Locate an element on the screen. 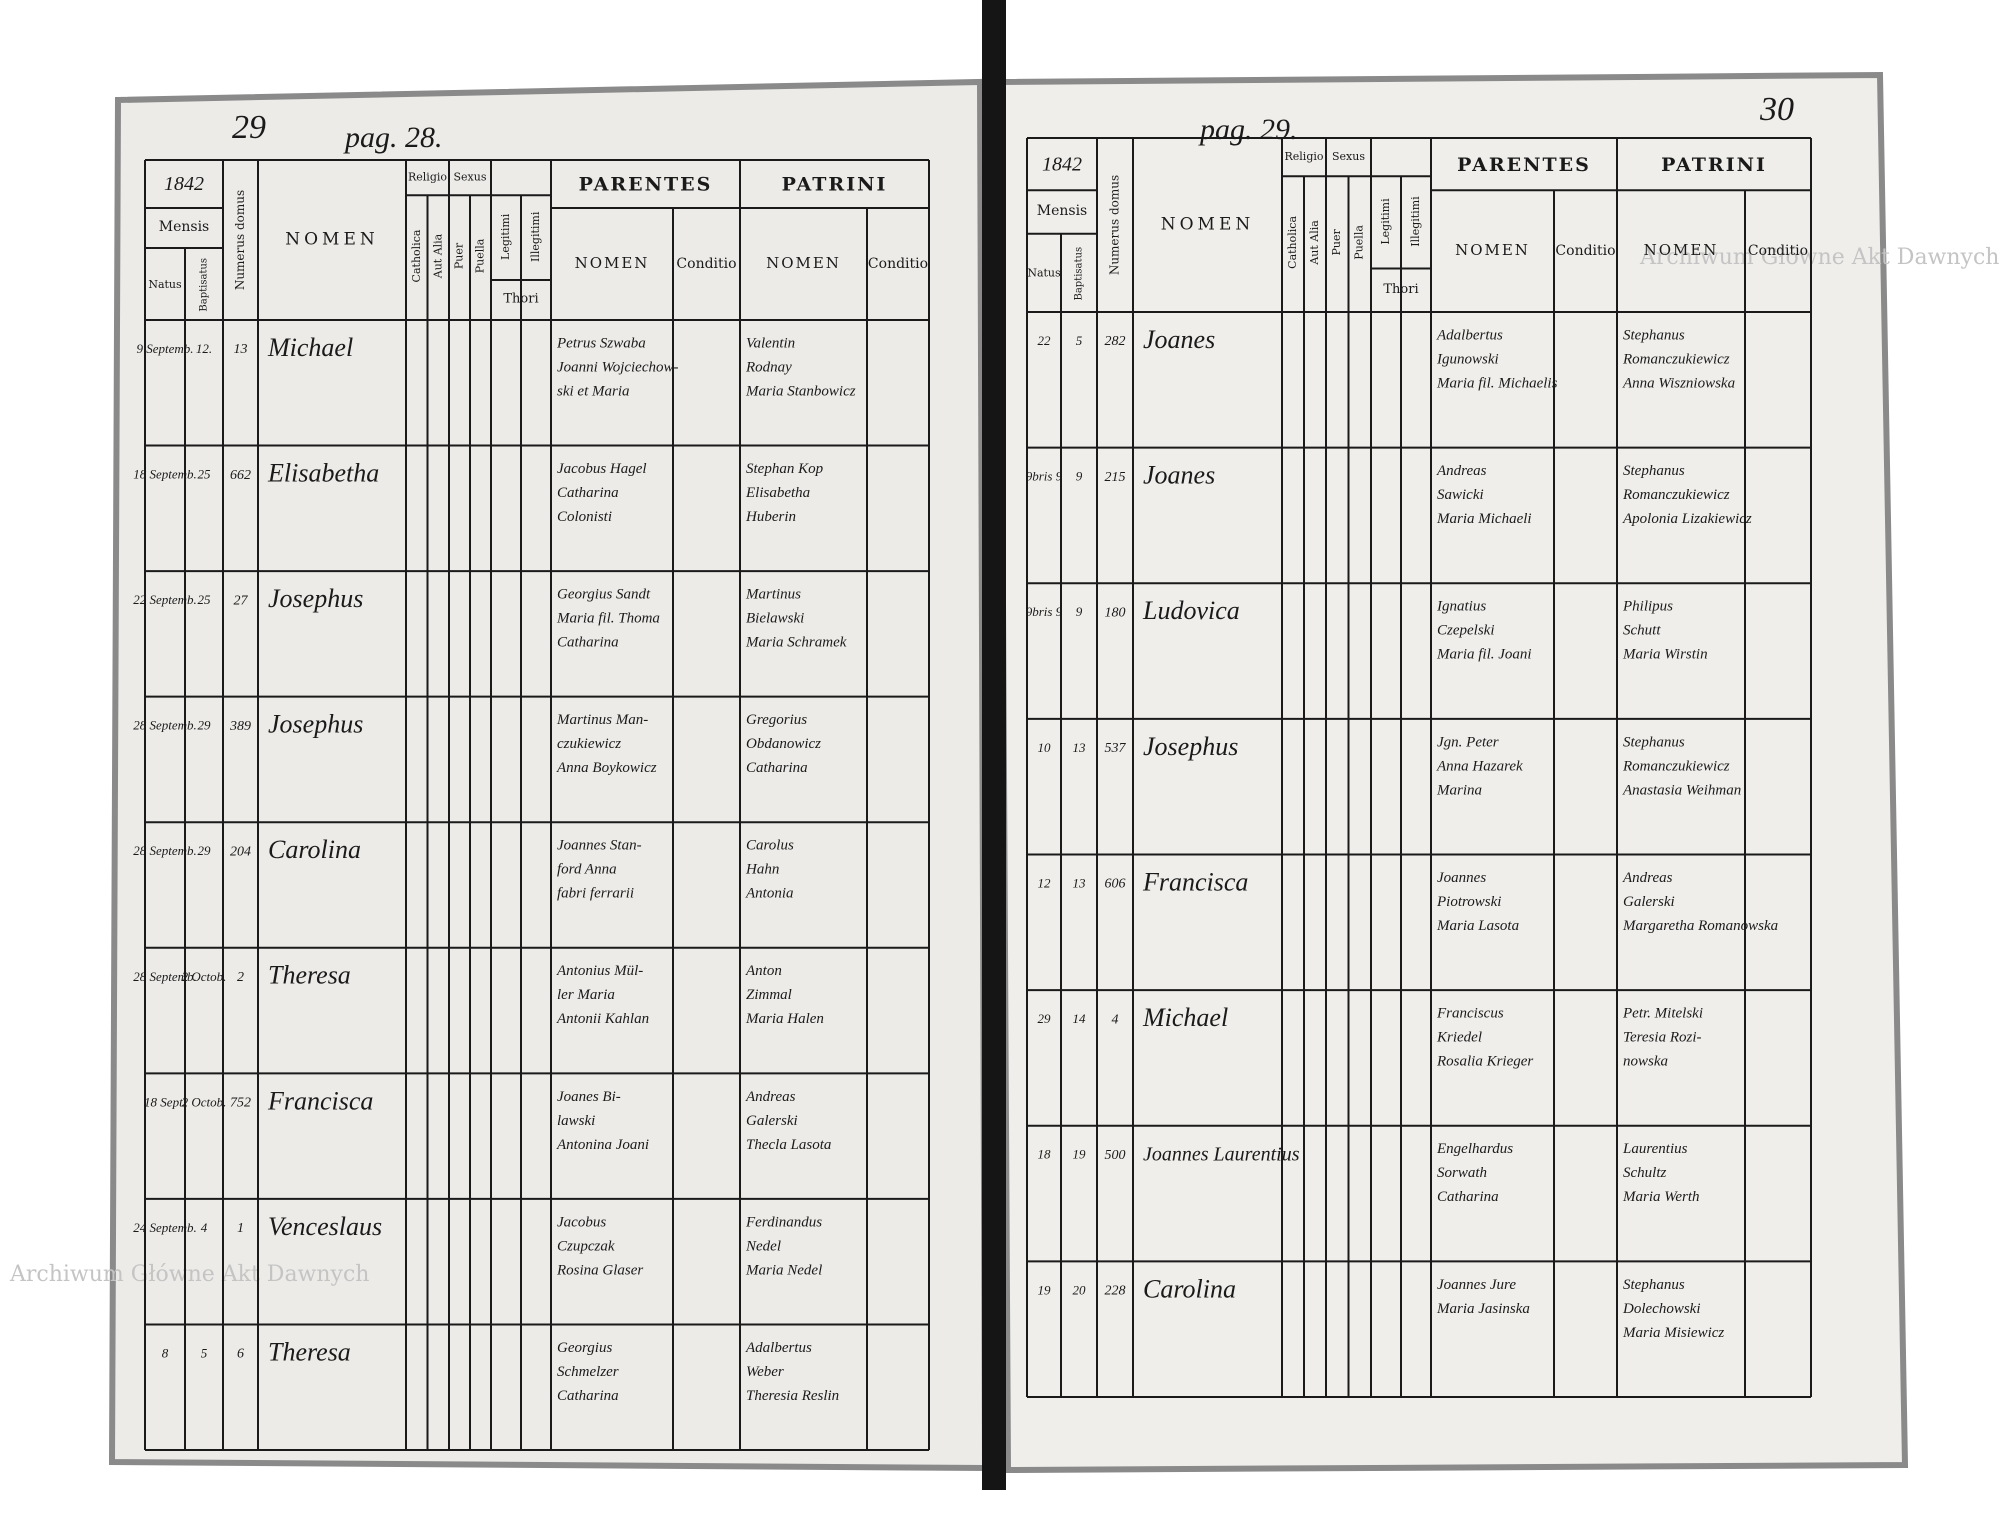 This screenshot has height=1535, width=2000. godparent-line: Dolechowski is located at coordinates (1661, 1309).